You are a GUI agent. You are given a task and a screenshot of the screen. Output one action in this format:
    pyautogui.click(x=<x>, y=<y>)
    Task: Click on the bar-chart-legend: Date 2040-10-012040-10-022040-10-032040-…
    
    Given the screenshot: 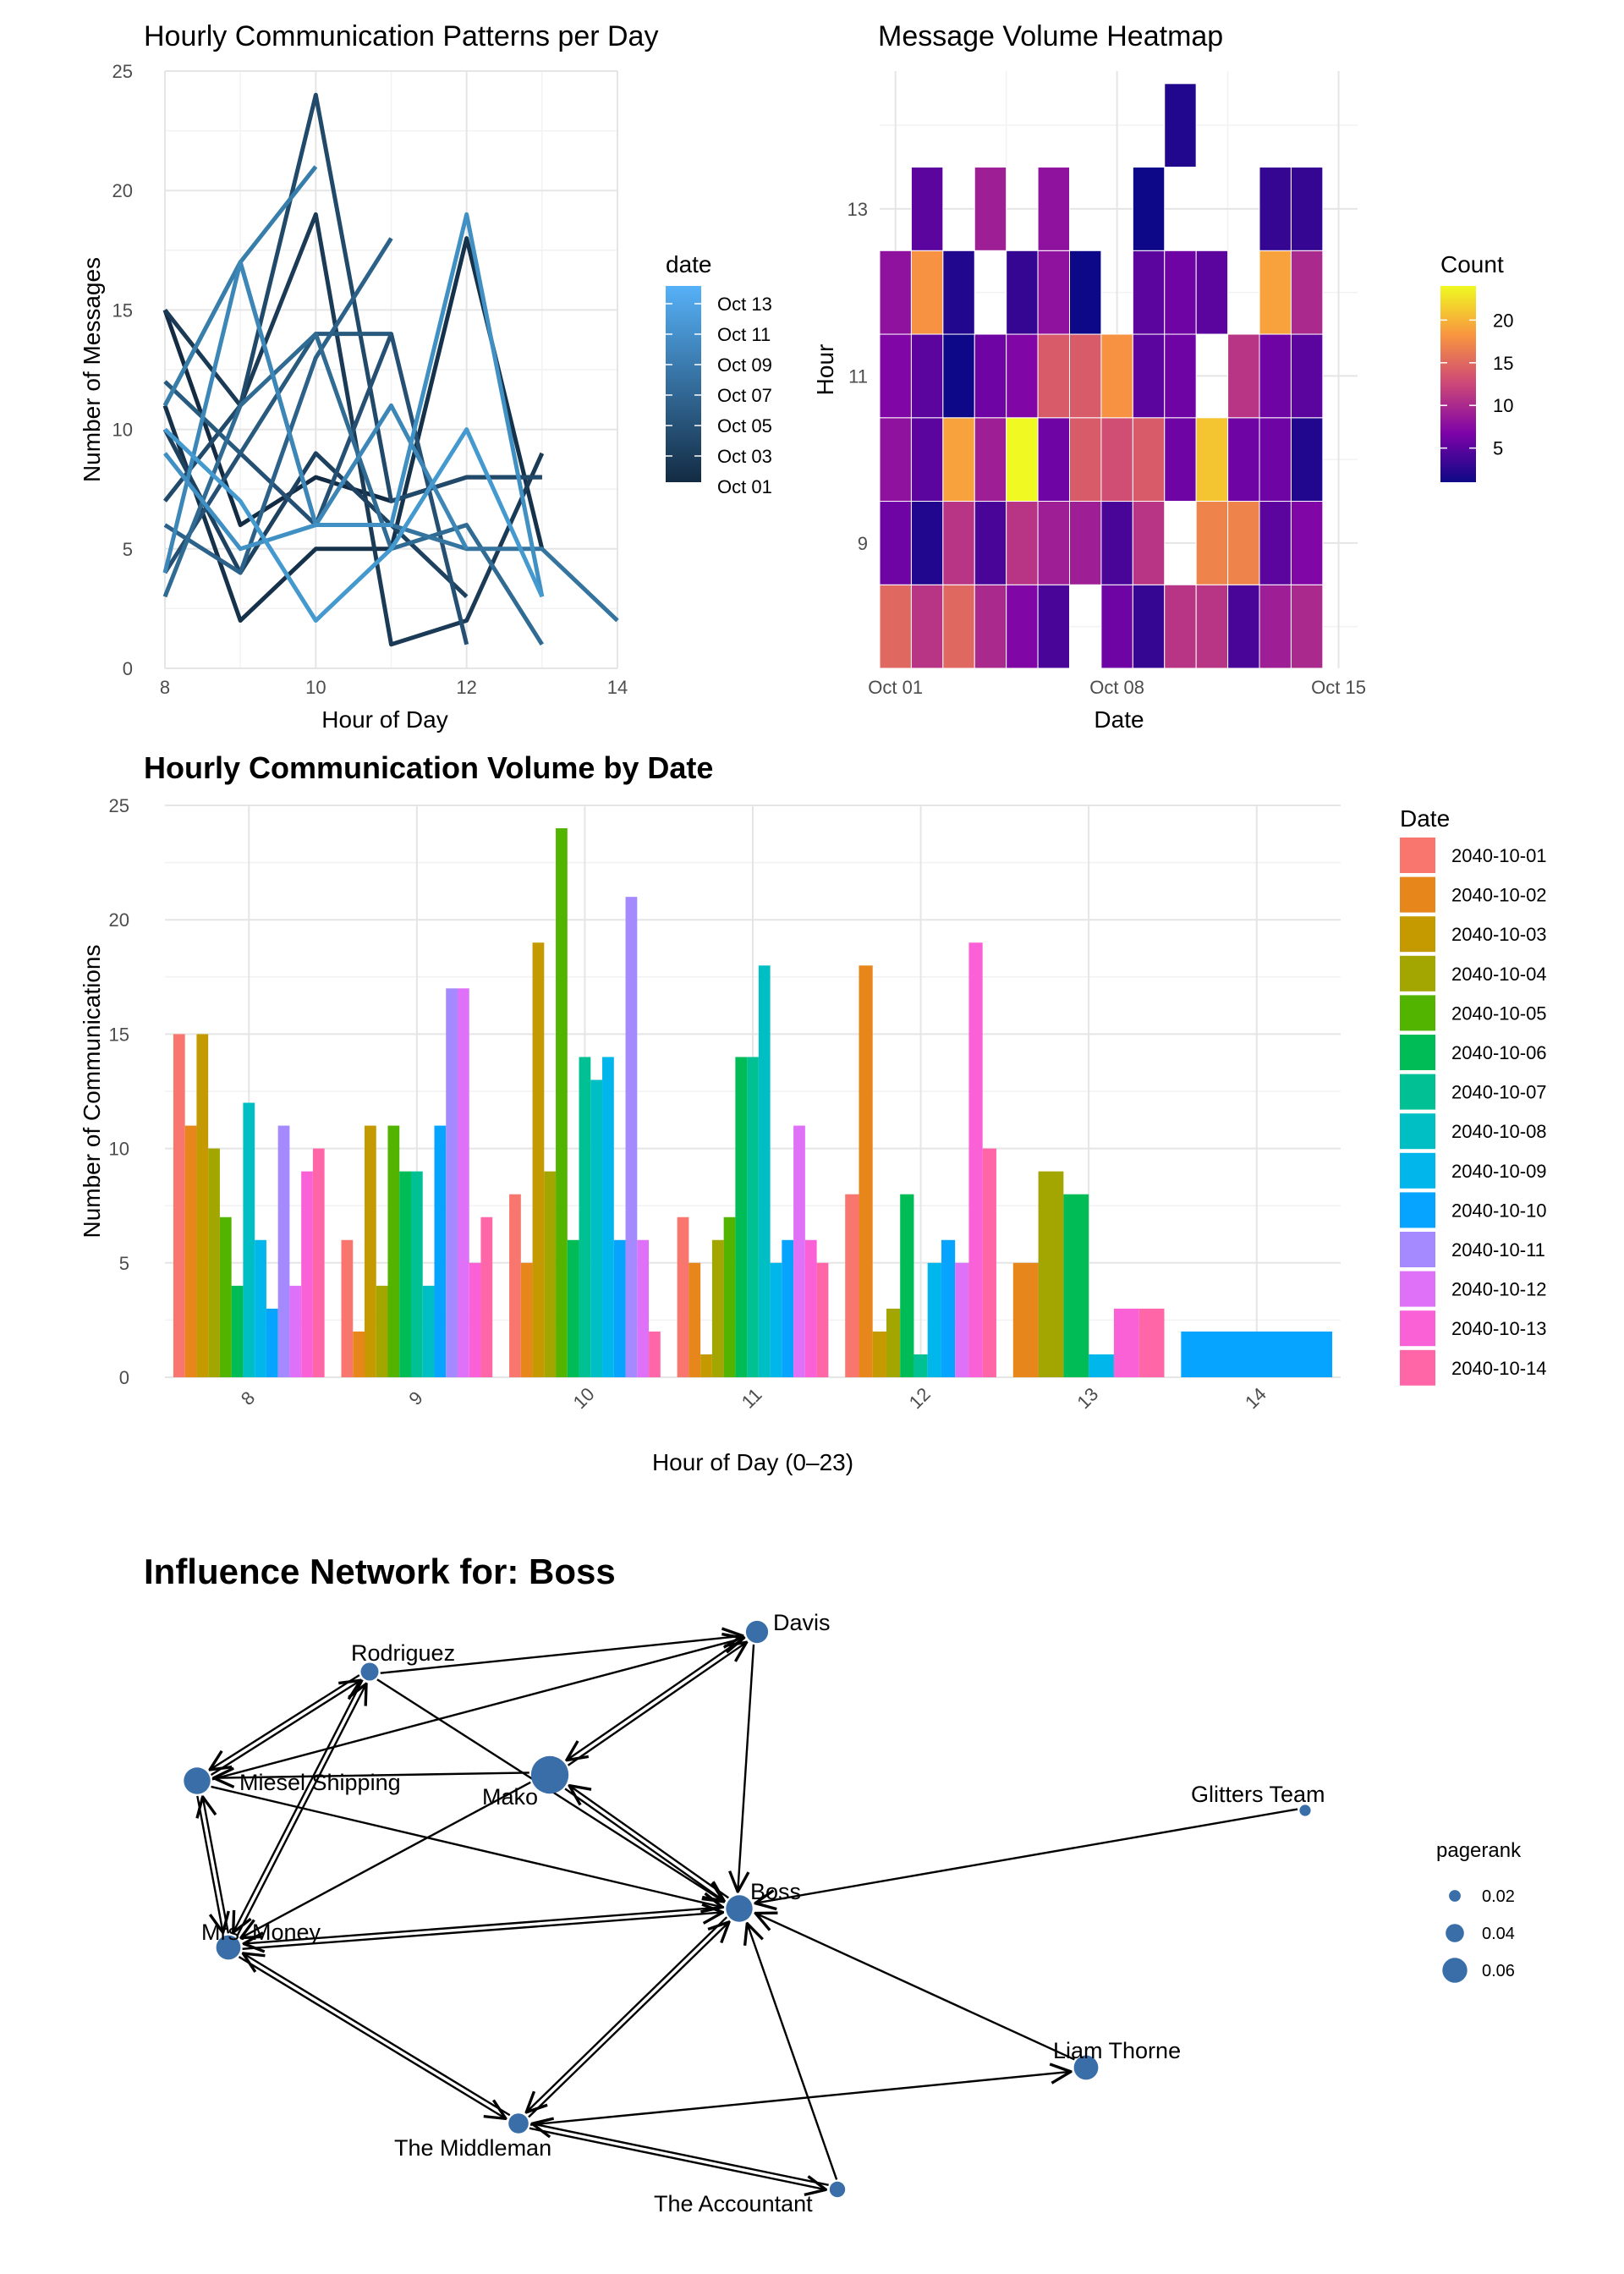 What is the action you would take?
    pyautogui.click(x=1474, y=1095)
    